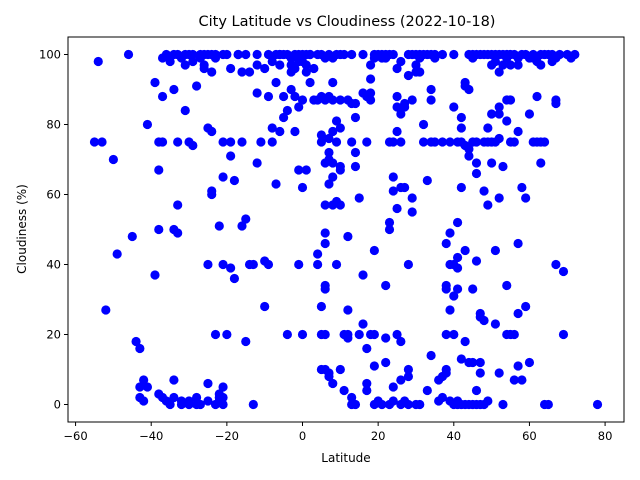 The image size is (640, 480). I want to click on y-axis-ticks: 0 20 40 60 80 100, so click(53, 230).